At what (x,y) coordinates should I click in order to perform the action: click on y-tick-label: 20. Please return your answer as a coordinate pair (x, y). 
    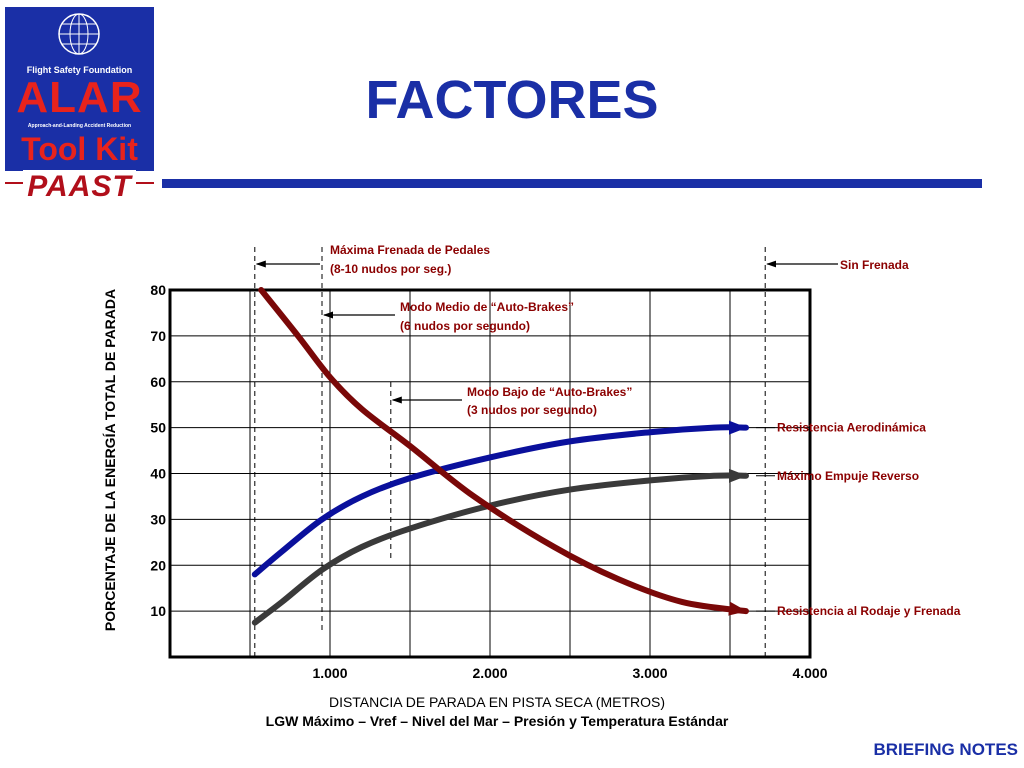
    Looking at the image, I should click on (158, 565).